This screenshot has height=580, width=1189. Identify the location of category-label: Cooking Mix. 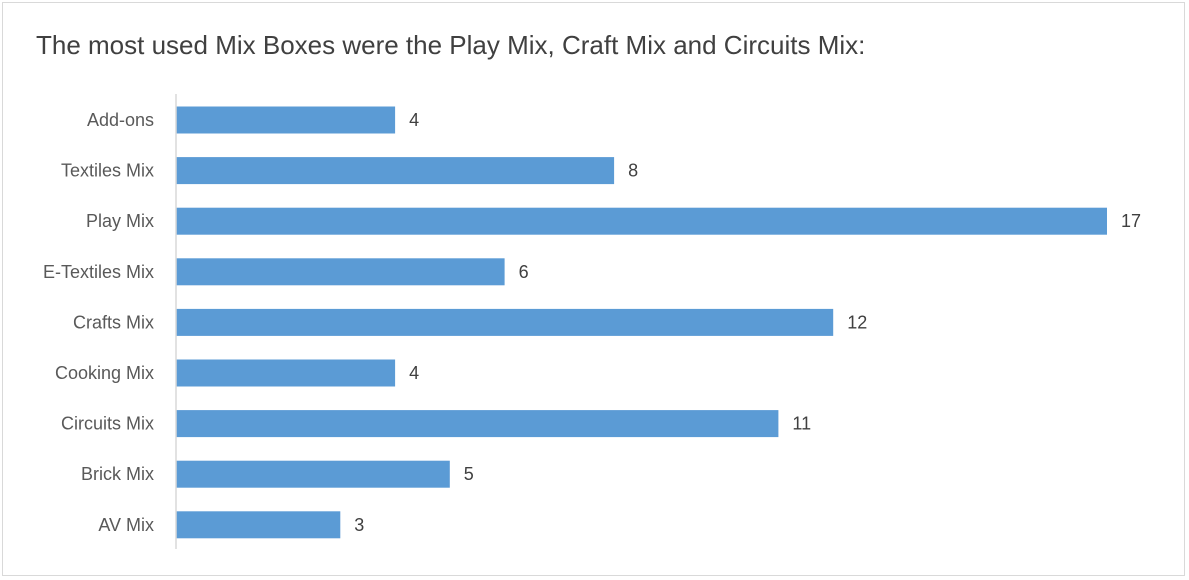
(104, 373).